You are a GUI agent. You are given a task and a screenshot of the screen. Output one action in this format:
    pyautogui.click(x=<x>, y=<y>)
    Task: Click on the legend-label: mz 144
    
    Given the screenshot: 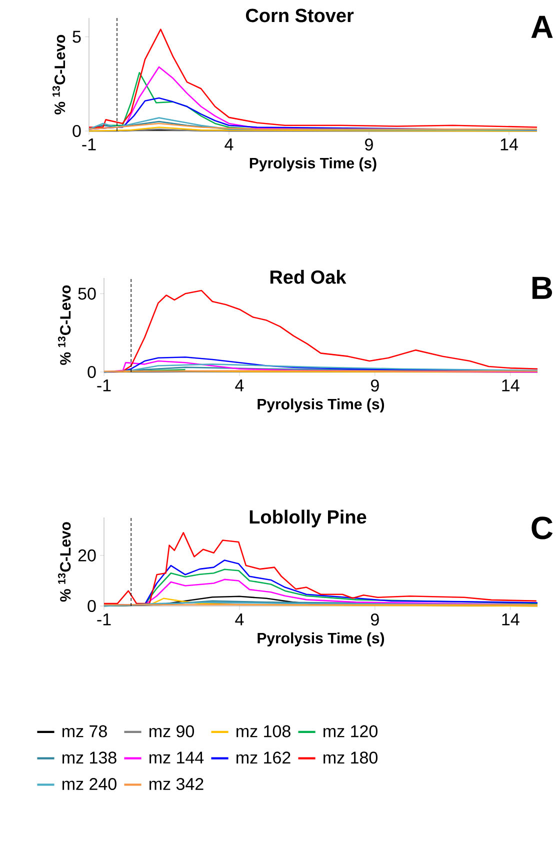 What is the action you would take?
    pyautogui.click(x=177, y=758)
    